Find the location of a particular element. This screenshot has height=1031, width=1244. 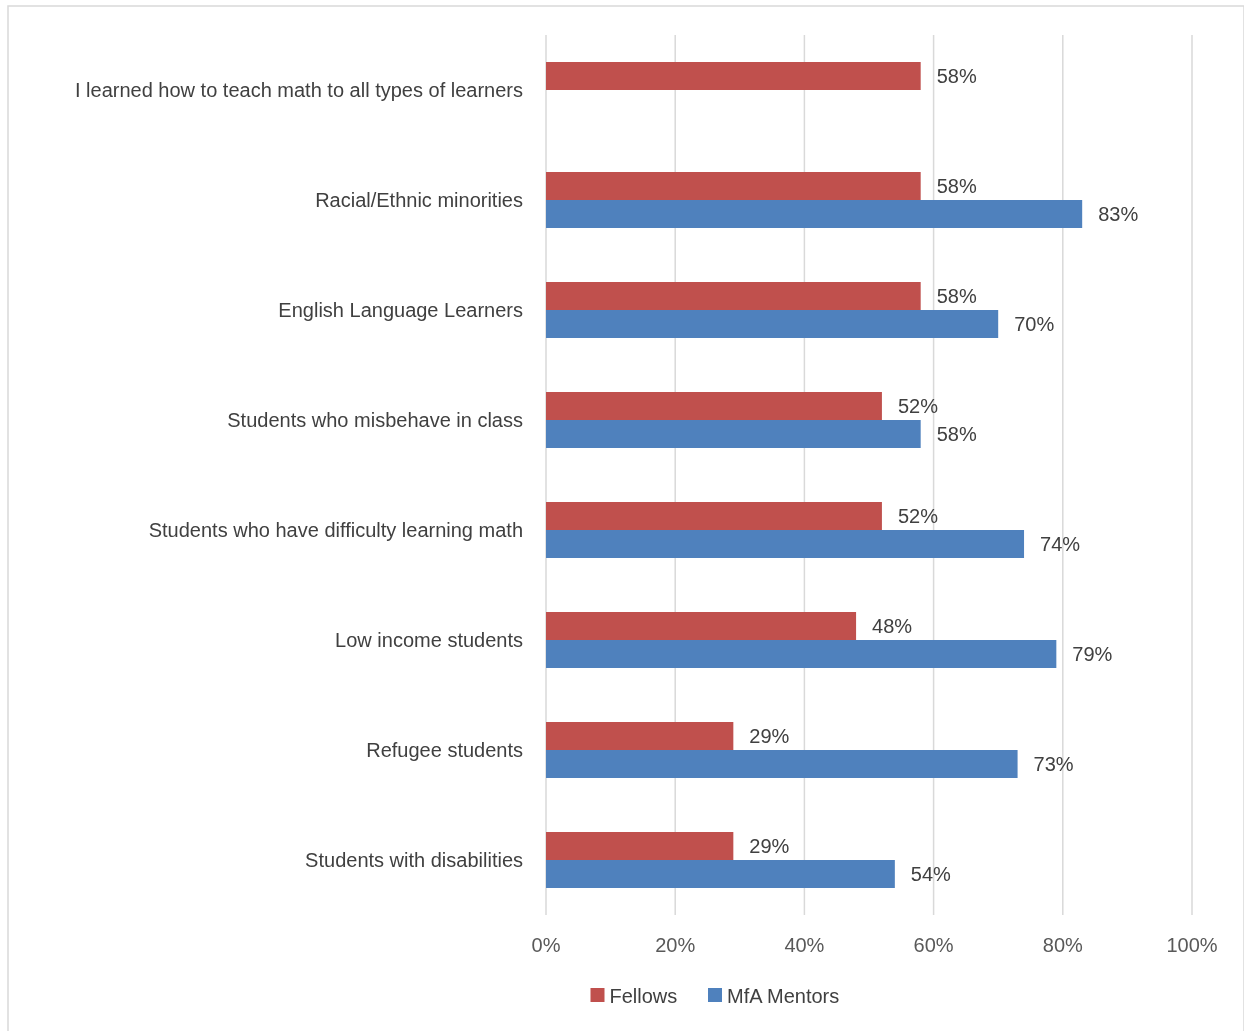

legend-label: MfA Mentors is located at coordinates (783, 996).